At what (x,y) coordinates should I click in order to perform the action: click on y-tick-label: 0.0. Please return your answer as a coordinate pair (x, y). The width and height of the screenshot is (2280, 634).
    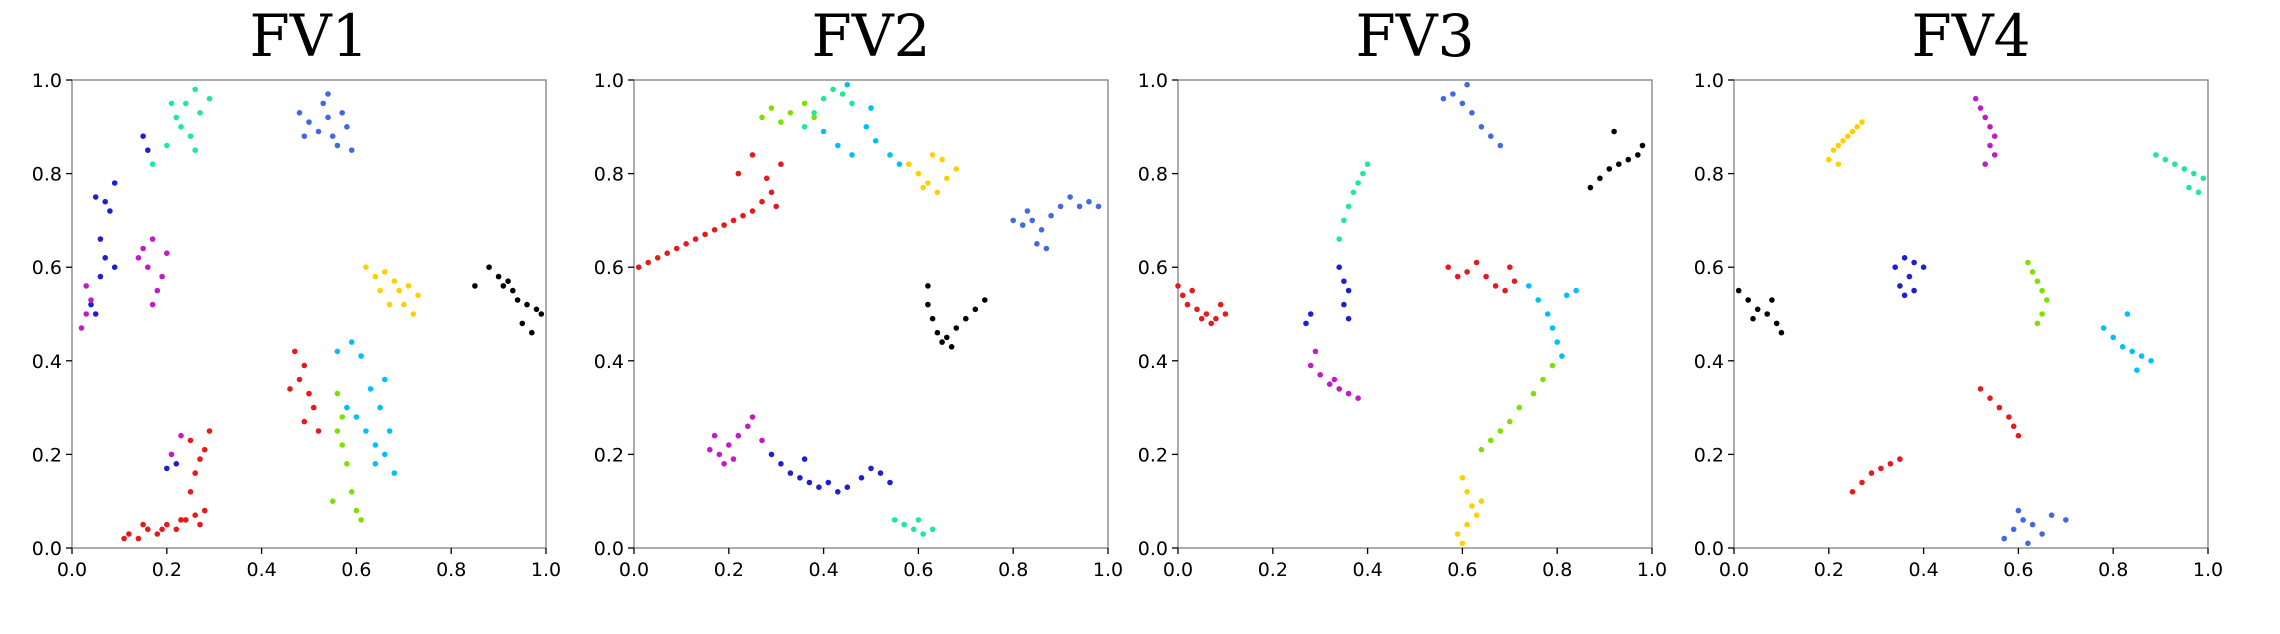
    Looking at the image, I should click on (1153, 549).